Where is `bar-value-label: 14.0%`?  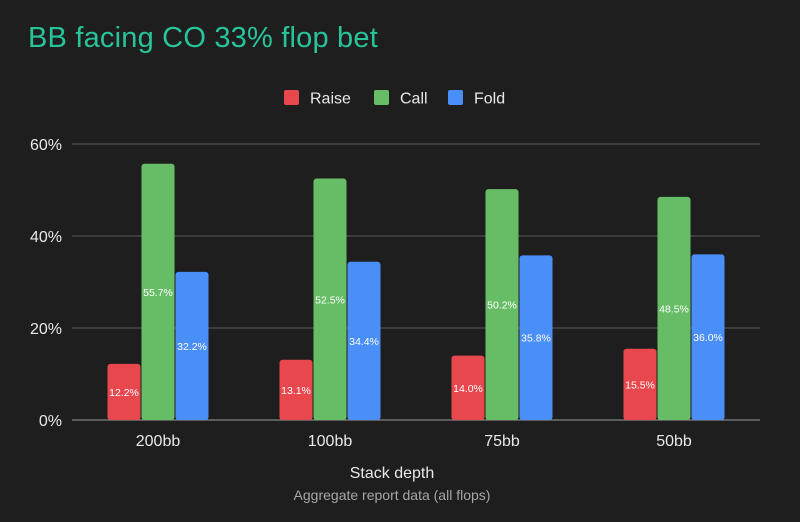 bar-value-label: 14.0% is located at coordinates (468, 389).